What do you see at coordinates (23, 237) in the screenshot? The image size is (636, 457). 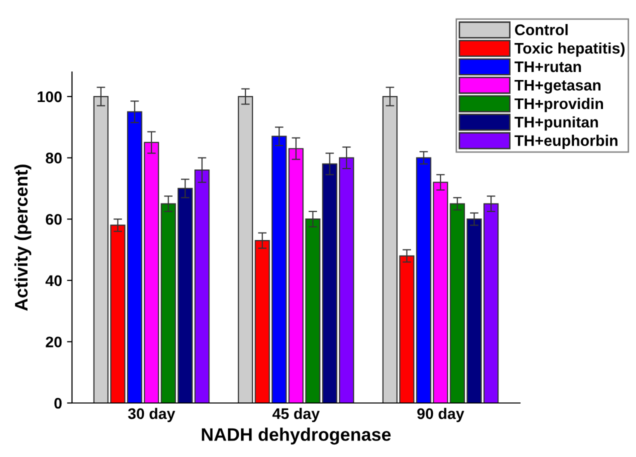 I see `y-axis-title: Activity (percent)` at bounding box center [23, 237].